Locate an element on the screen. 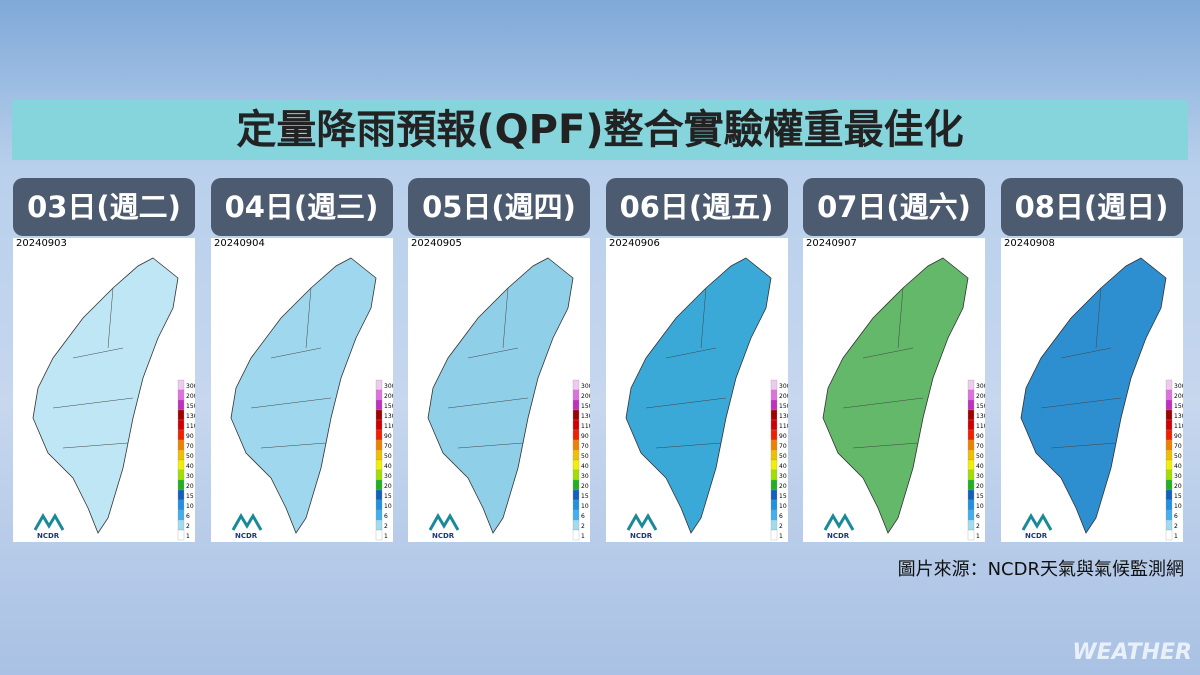  source: 圖片來源：NCDR天氣與氣候監測網 is located at coordinates (1040, 569).